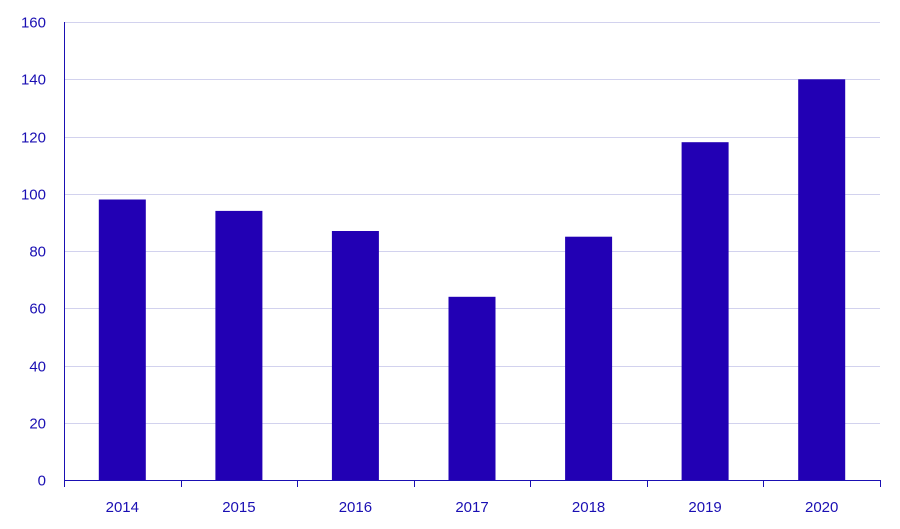 The height and width of the screenshot is (529, 900). Describe the element at coordinates (33, 23) in the screenshot. I see `y-tick-label: 160` at that location.